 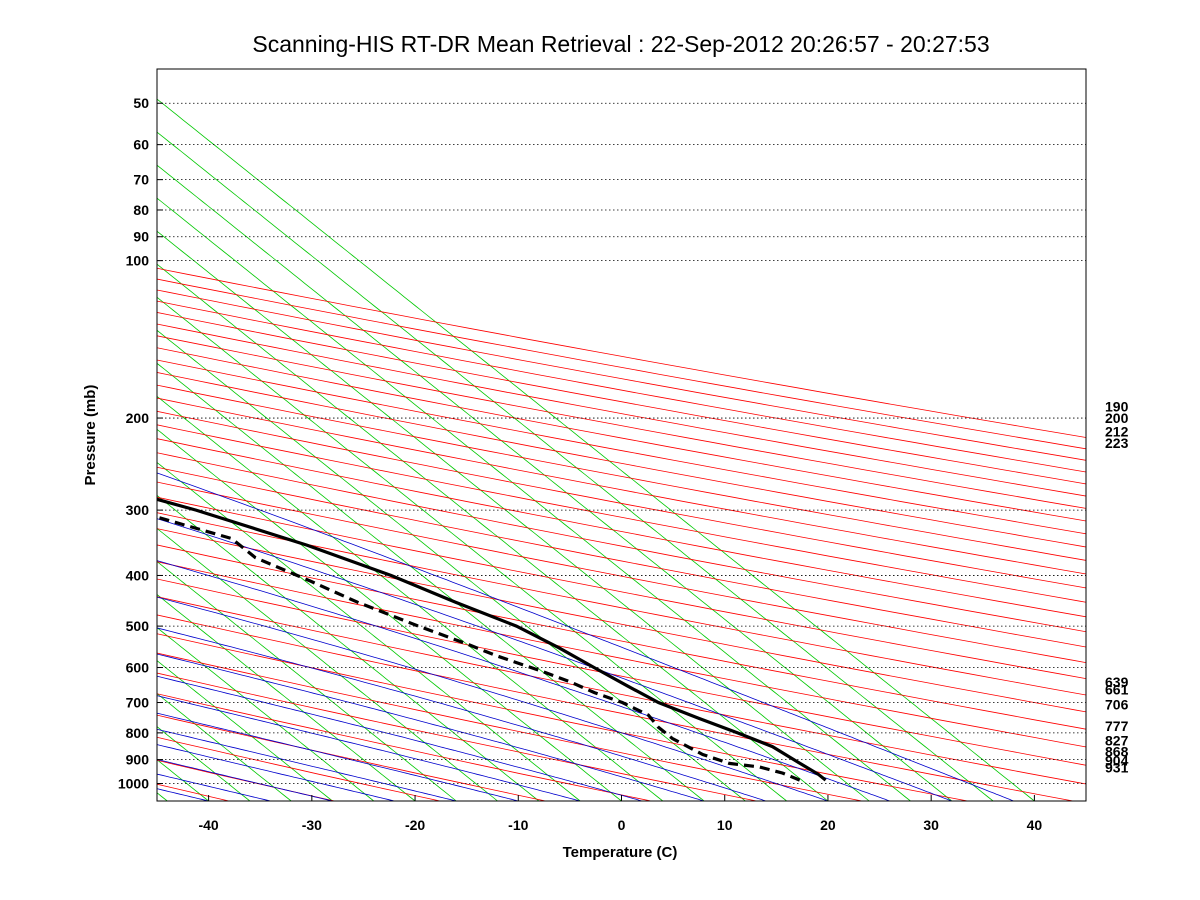 I want to click on y-axis-label: Pressure (mb), so click(x=90, y=435).